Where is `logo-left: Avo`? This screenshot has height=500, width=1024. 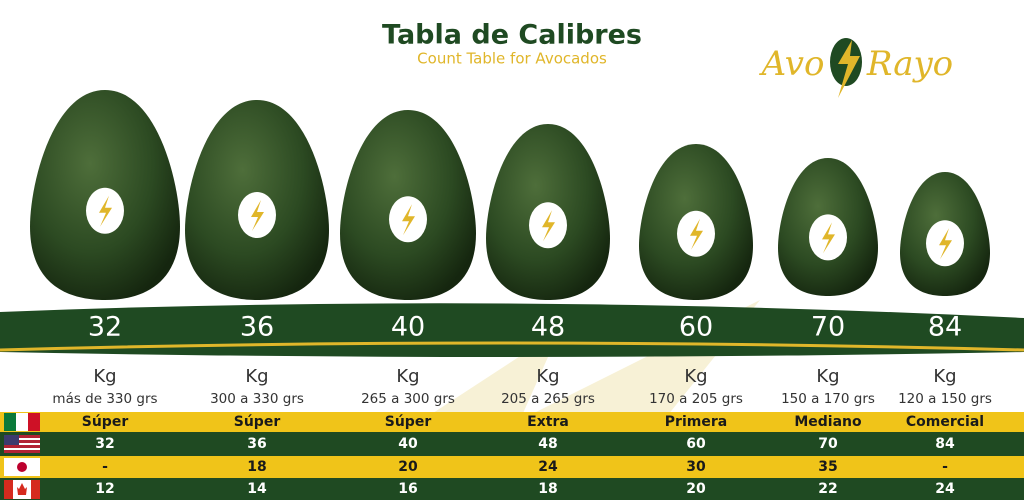 logo-left: Avo is located at coordinates (792, 64).